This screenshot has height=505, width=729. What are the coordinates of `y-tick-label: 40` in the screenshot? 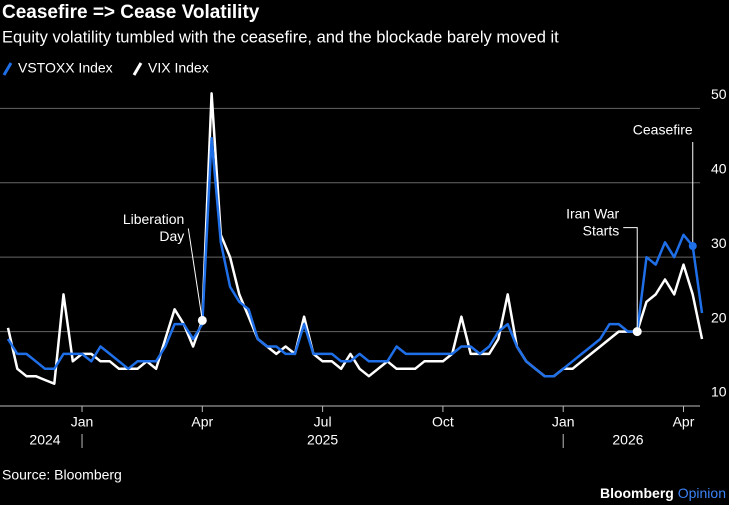 It's located at (719, 168).